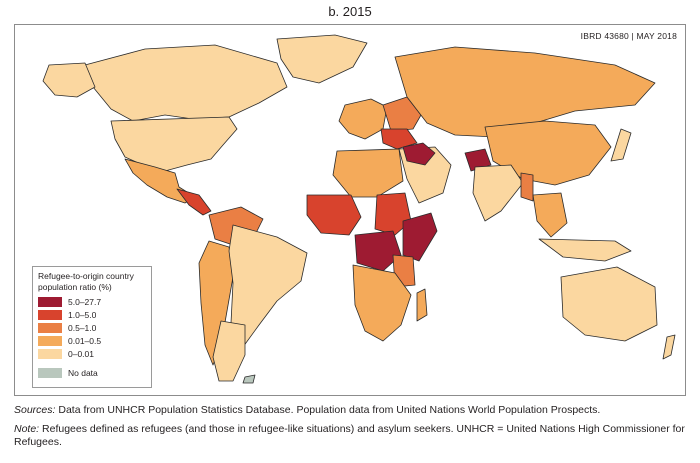 Image resolution: width=700 pixels, height=463 pixels. Describe the element at coordinates (81, 354) in the screenshot. I see `legend-label: 0–0.01` at that location.